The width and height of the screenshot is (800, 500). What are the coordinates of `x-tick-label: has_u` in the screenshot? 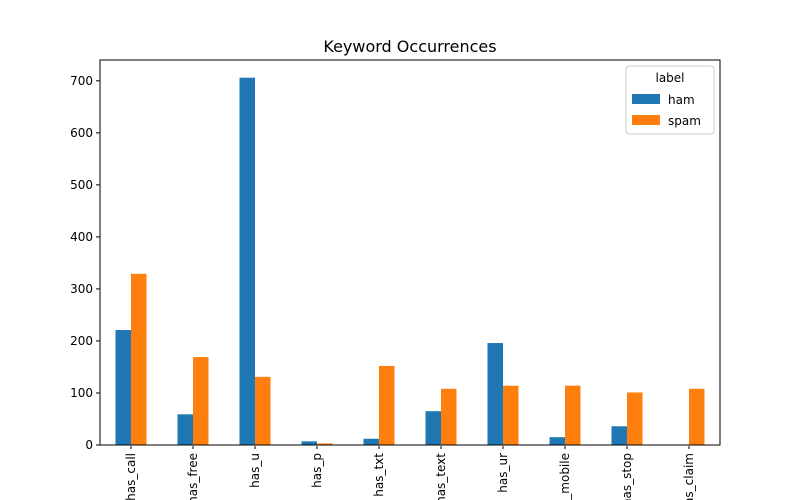 It's located at (255, 470).